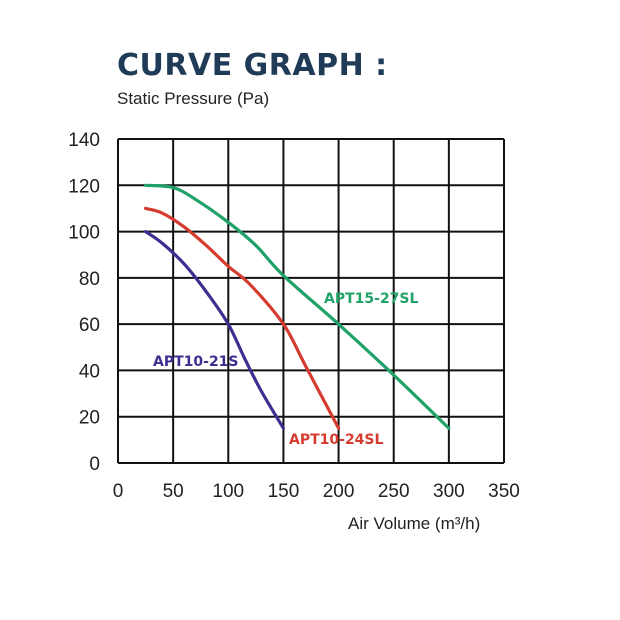 The width and height of the screenshot is (620, 620). Describe the element at coordinates (89, 325) in the screenshot. I see `y-tick-label: 60` at that location.